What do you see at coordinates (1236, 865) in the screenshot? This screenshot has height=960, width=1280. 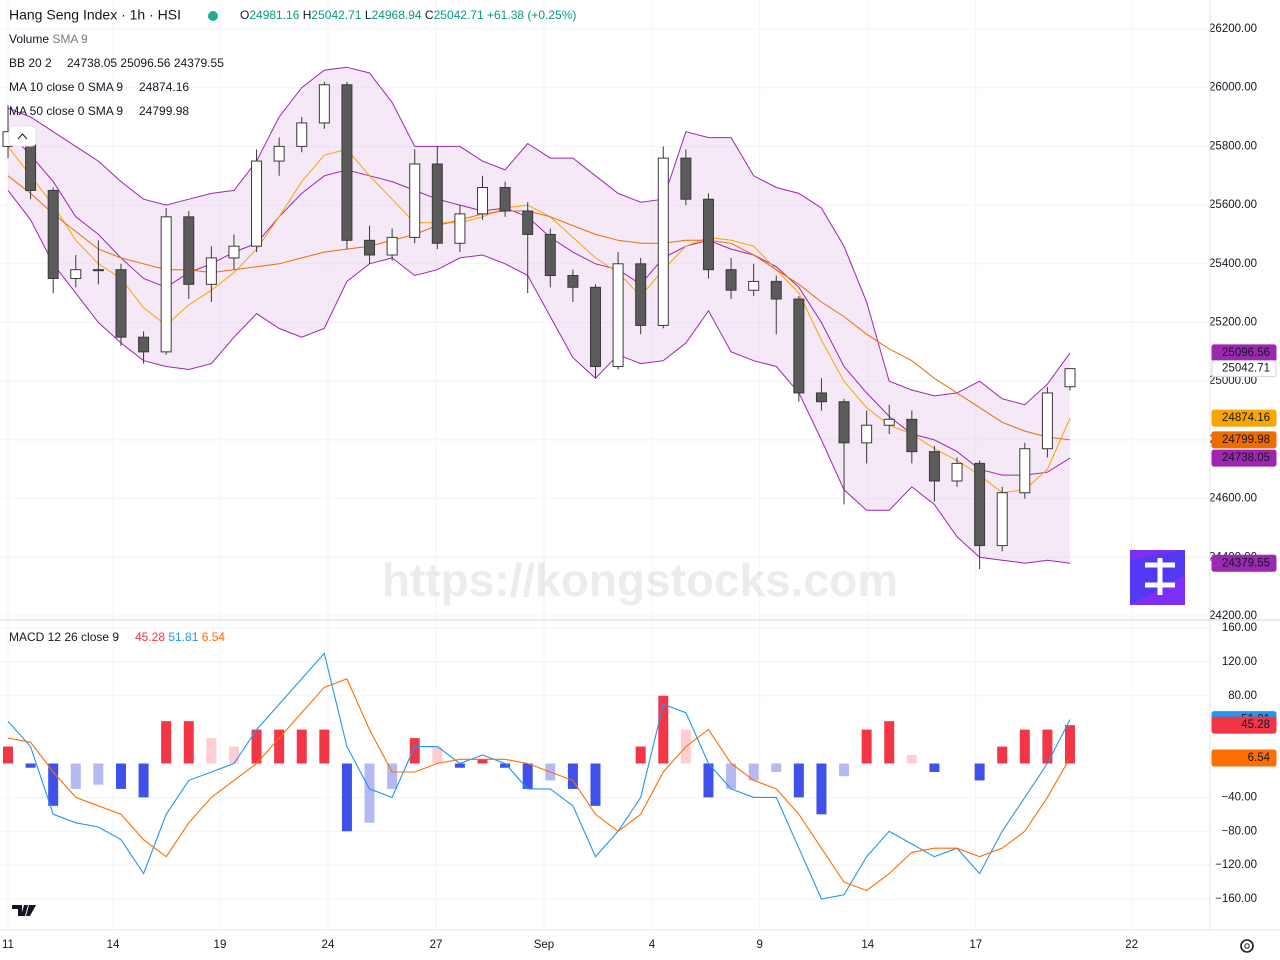 I see `y-tick-label: −120.00` at bounding box center [1236, 865].